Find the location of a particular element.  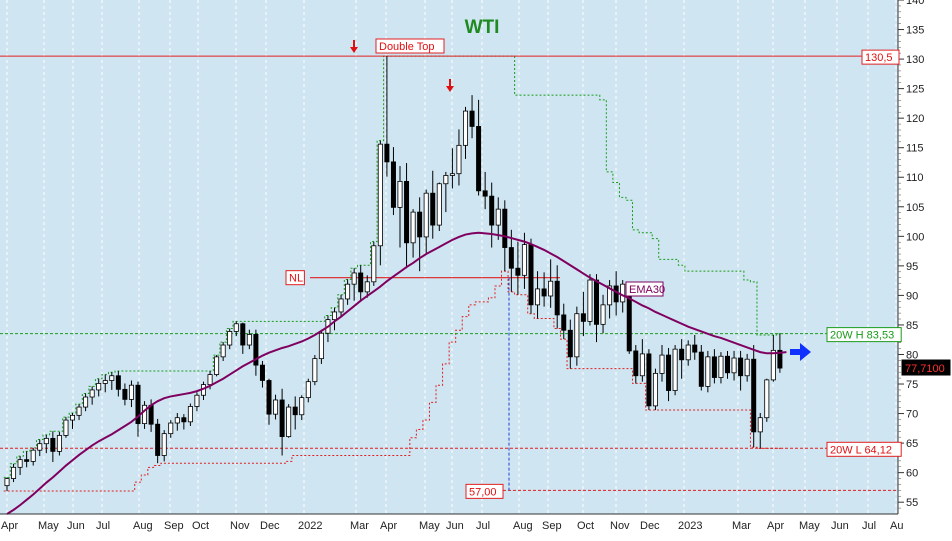

neckline-label-text: NL is located at coordinates (296, 279).